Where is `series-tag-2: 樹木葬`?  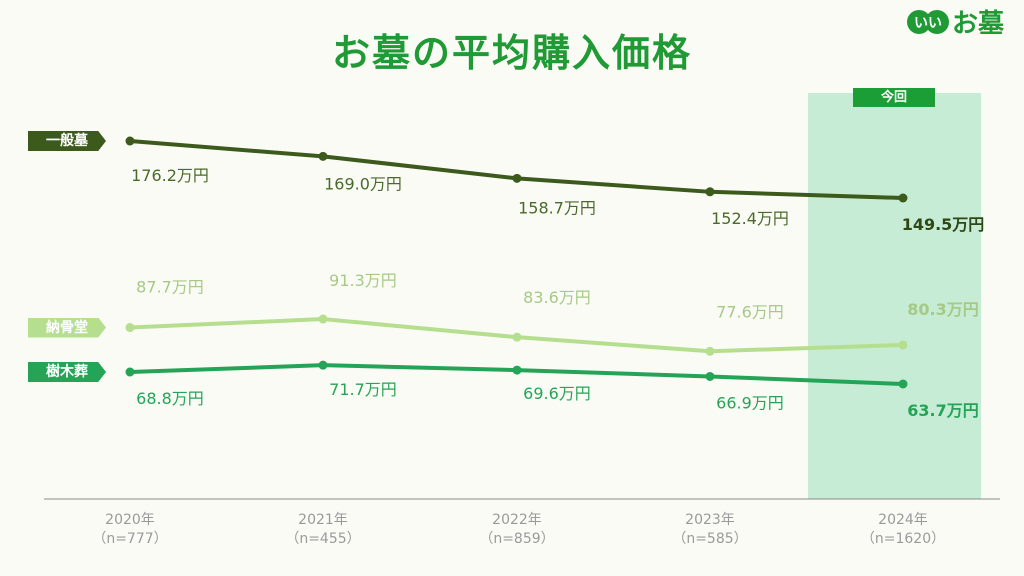
series-tag-2: 樹木葬 is located at coordinates (67, 372).